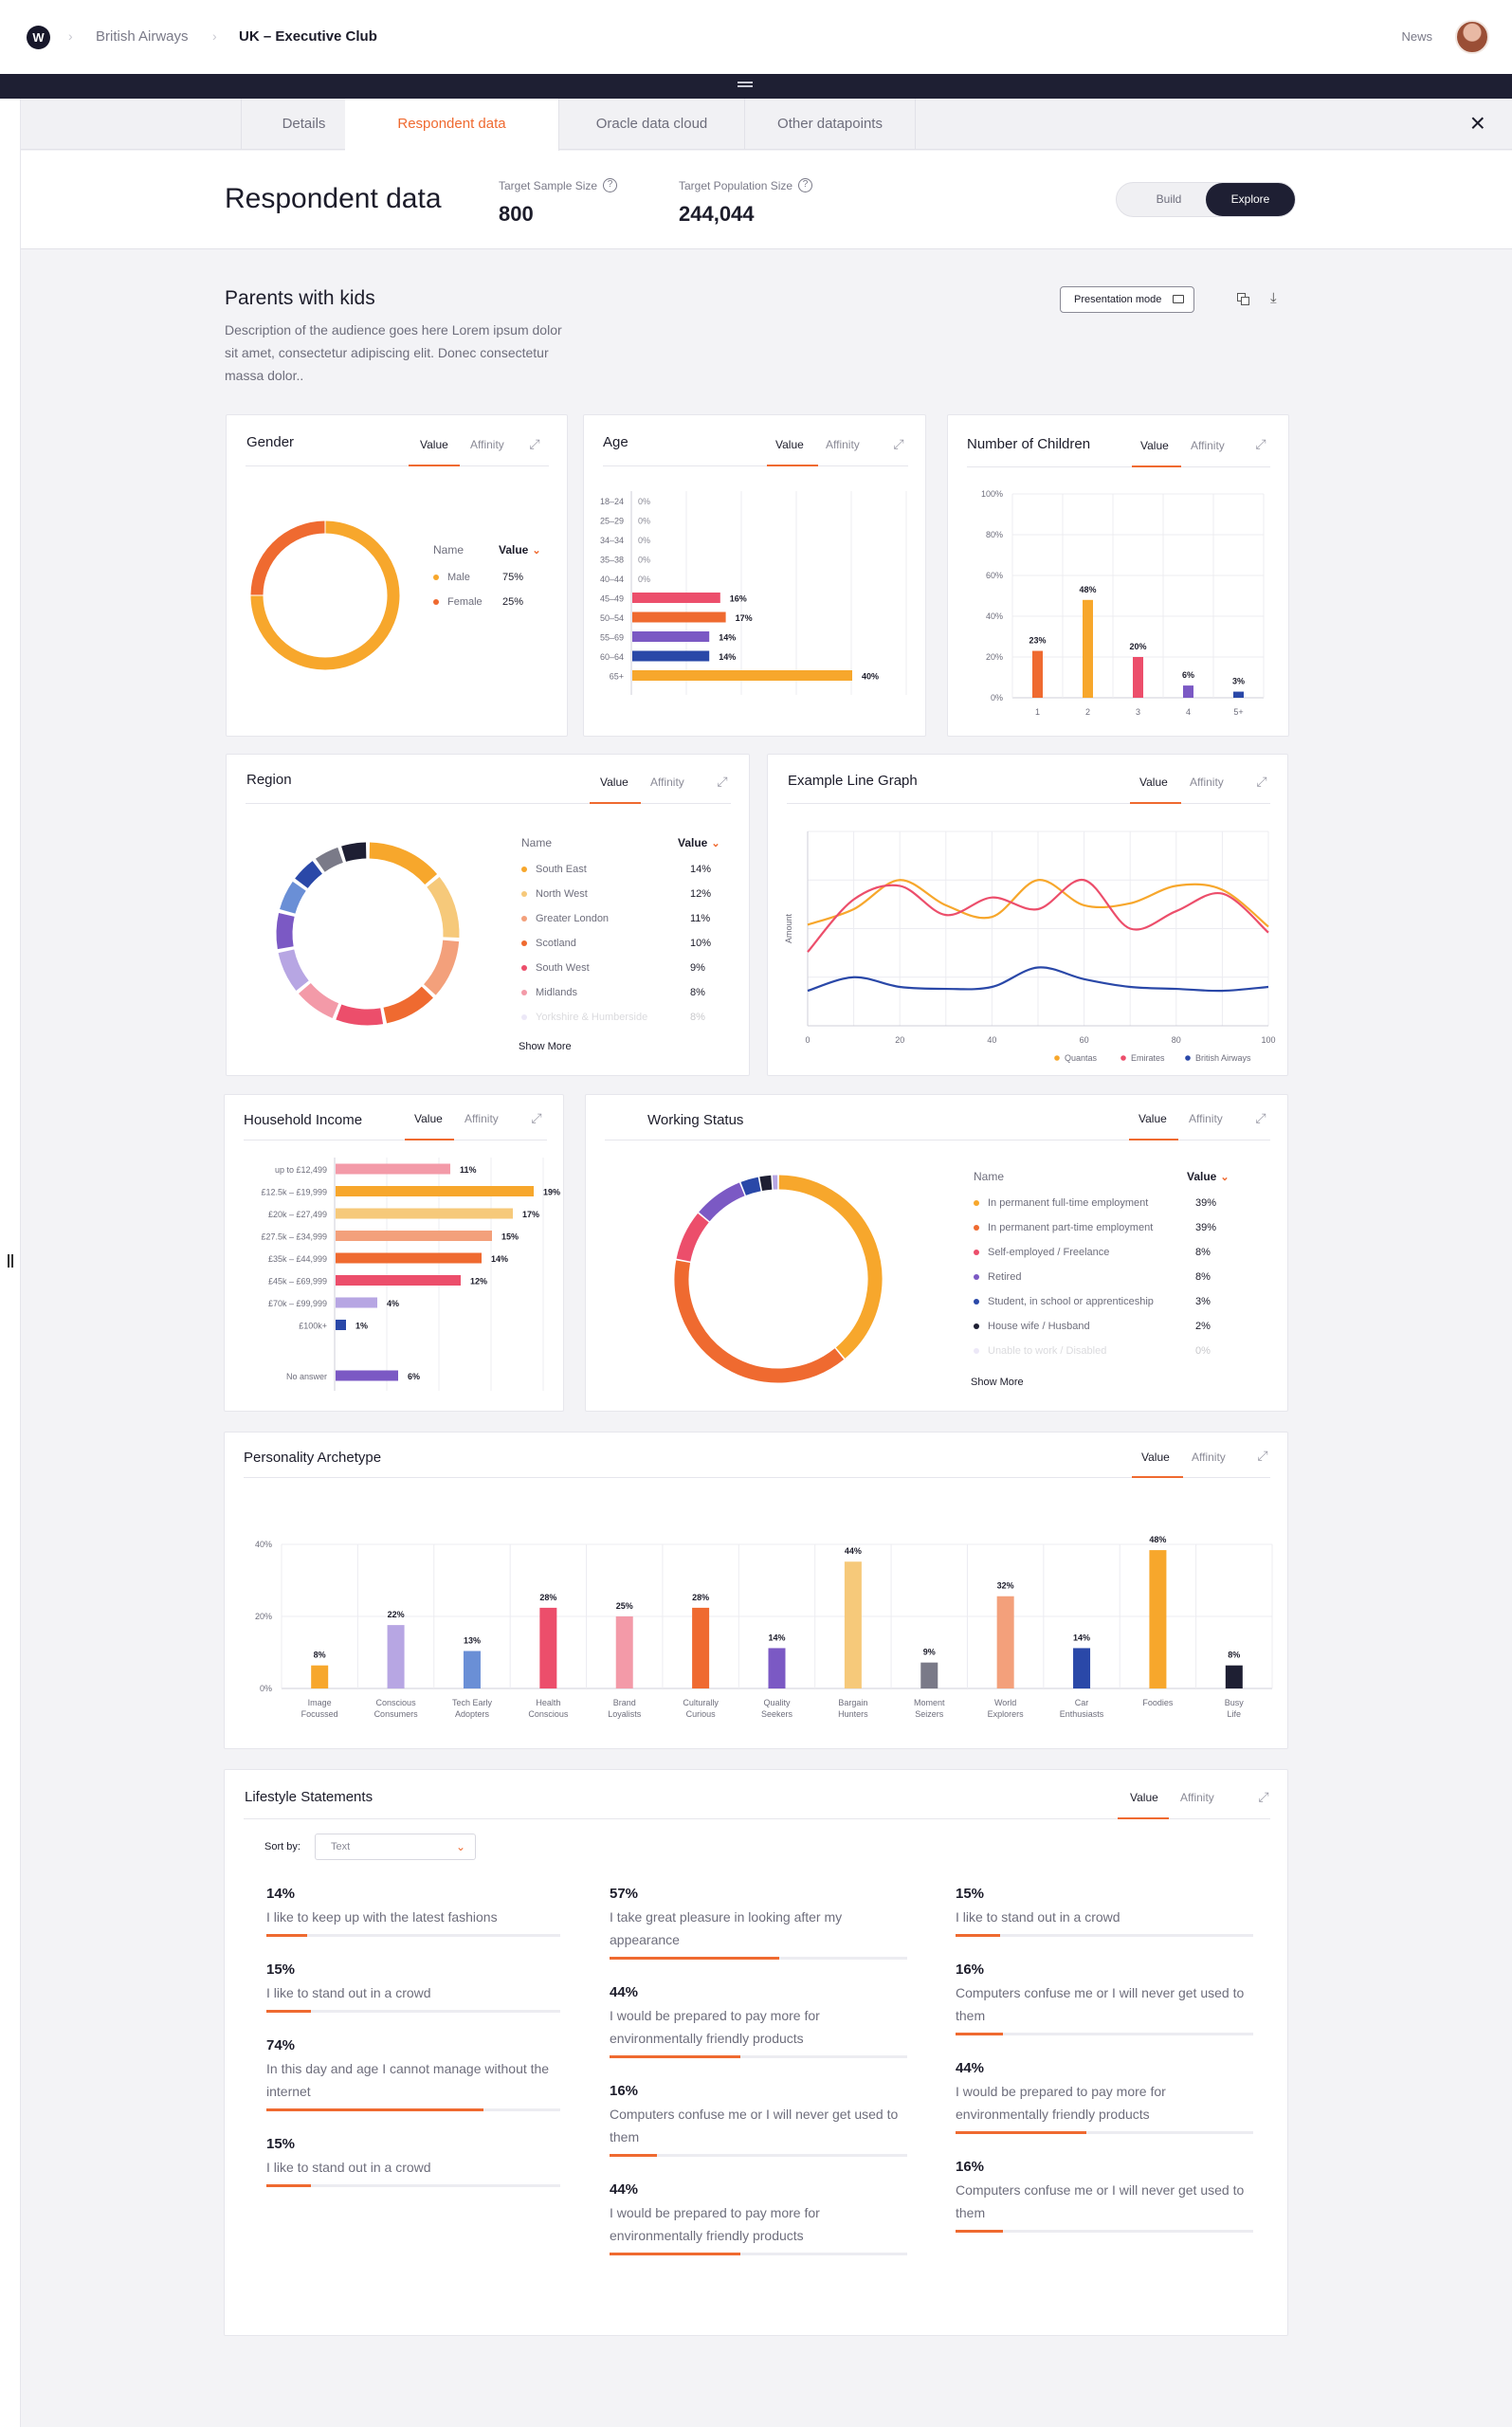 The height and width of the screenshot is (2427, 1512). Describe the element at coordinates (1038, 979) in the screenshot. I see `series-line-british-airways` at that location.